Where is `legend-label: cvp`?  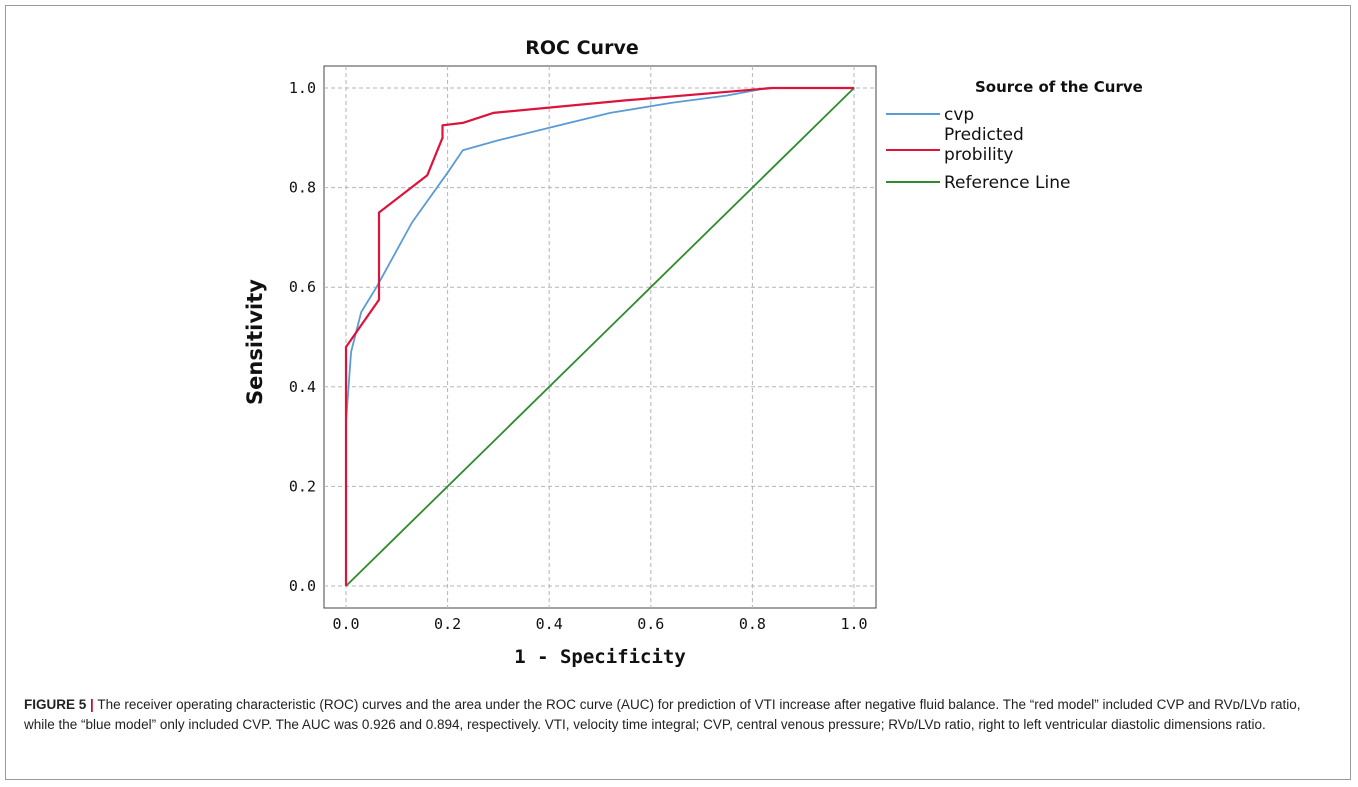 legend-label: cvp is located at coordinates (959, 115).